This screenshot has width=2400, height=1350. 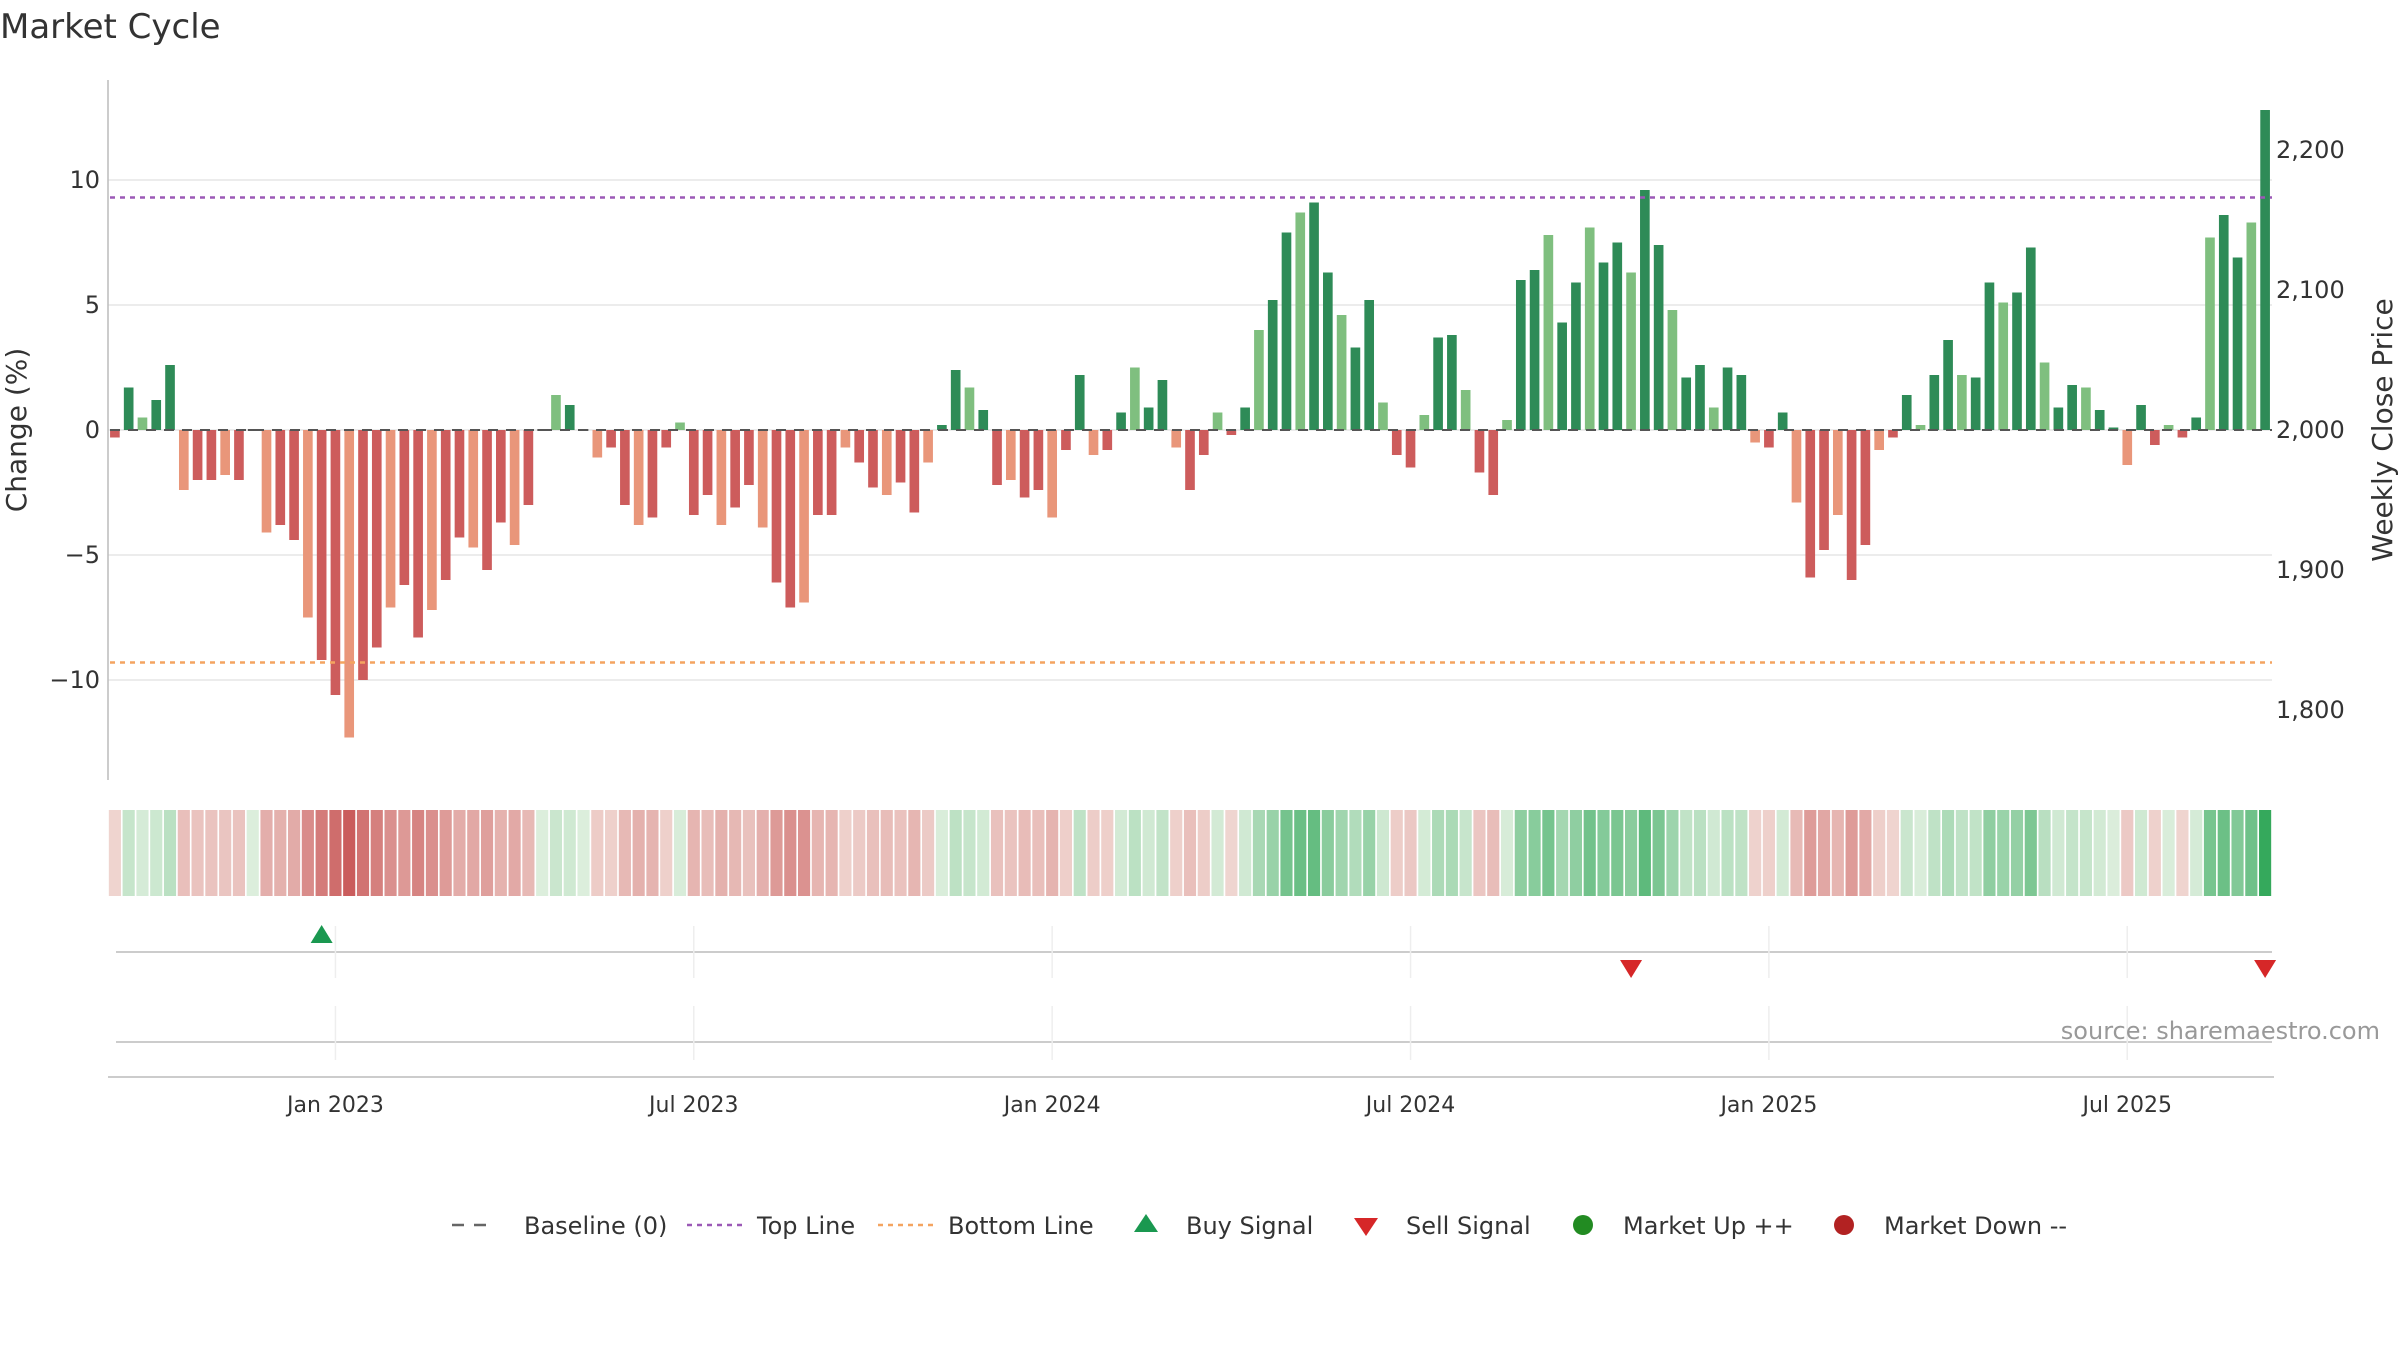 I want to click on x-tick-label: Jan 2023, so click(x=334, y=1105).